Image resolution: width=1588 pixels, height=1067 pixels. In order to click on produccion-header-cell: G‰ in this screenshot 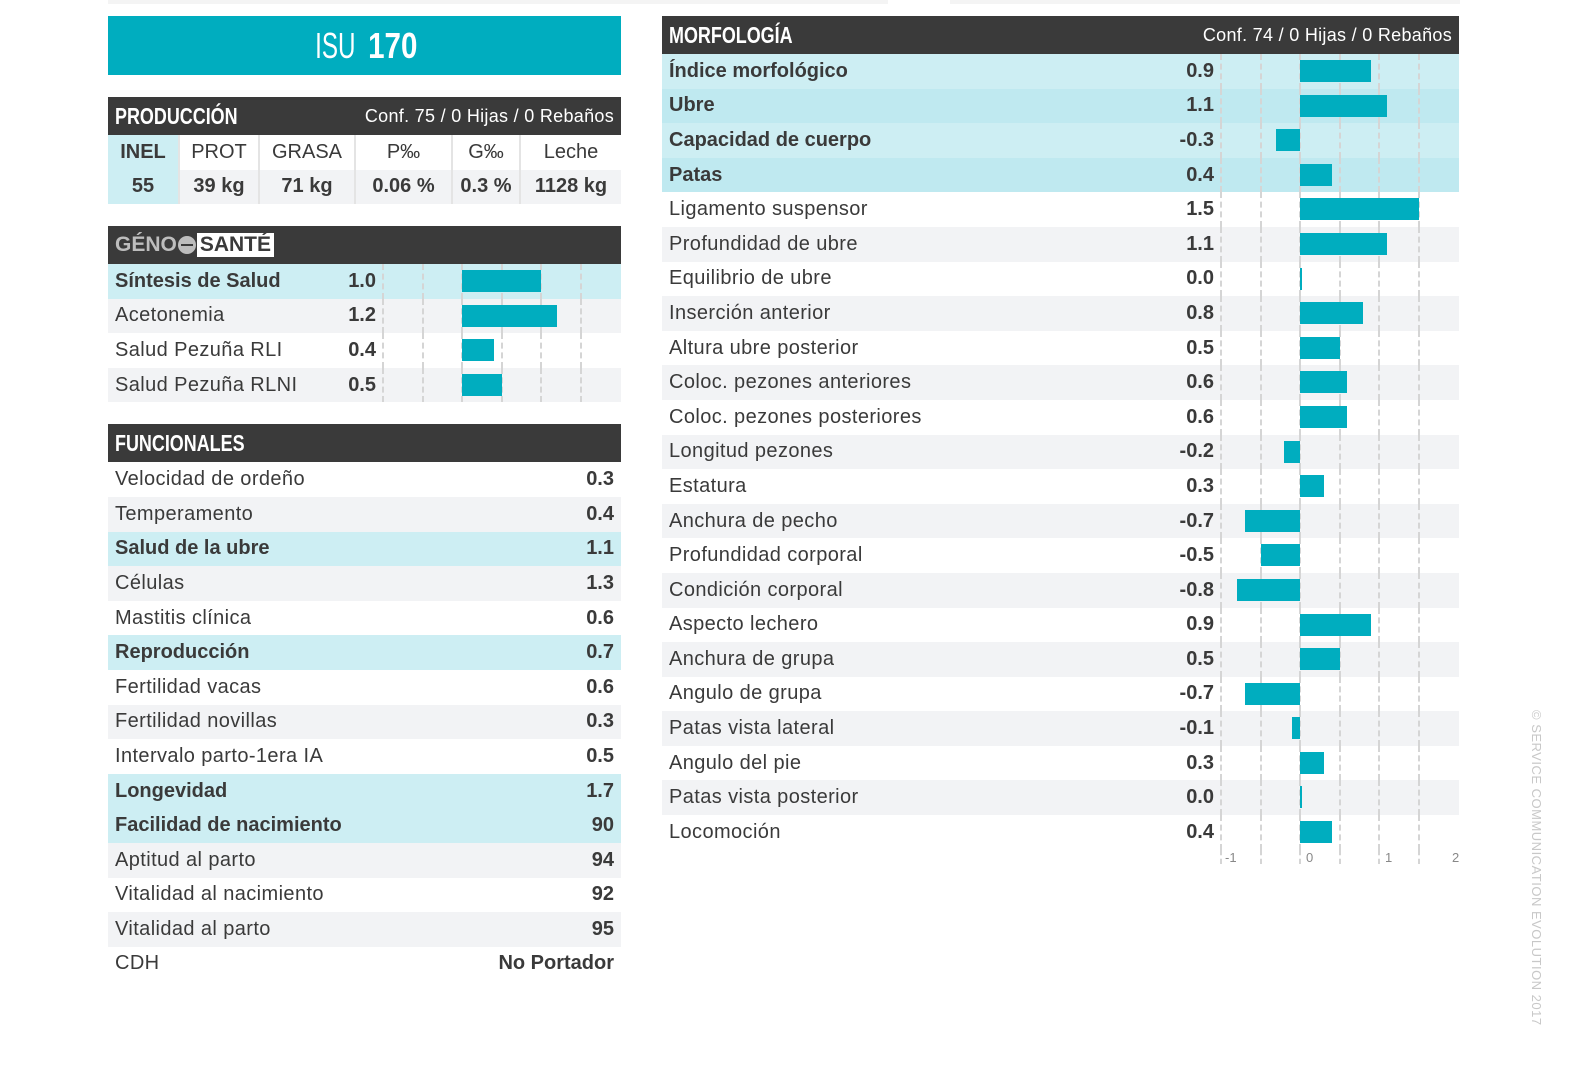, I will do `click(485, 152)`.